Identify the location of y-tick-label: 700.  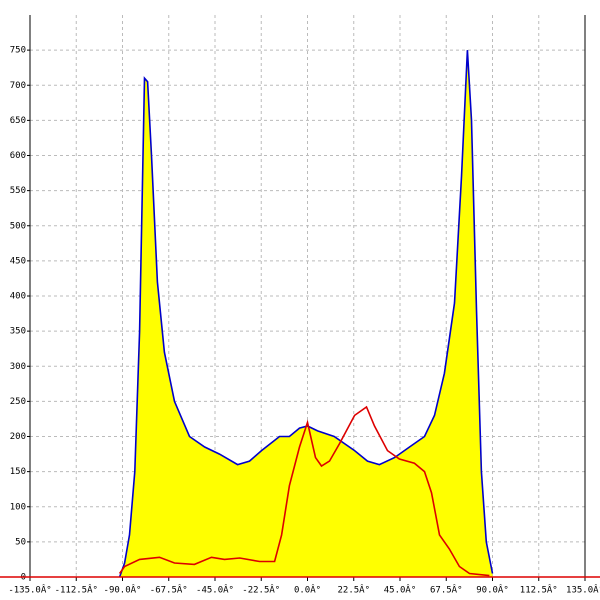
(18, 86).